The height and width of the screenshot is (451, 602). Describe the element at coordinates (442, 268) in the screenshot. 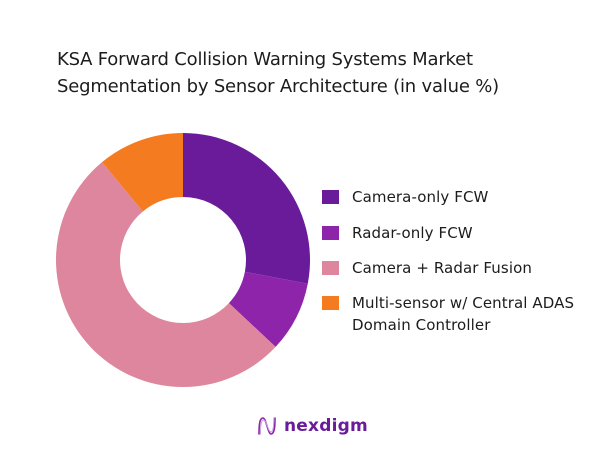

I see `legend-label: Camera + Radar Fusion` at that location.